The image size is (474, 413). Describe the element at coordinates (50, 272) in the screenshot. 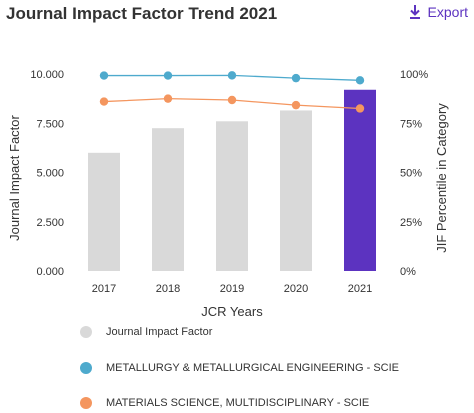

I see `y-tick-label: 0.000` at that location.